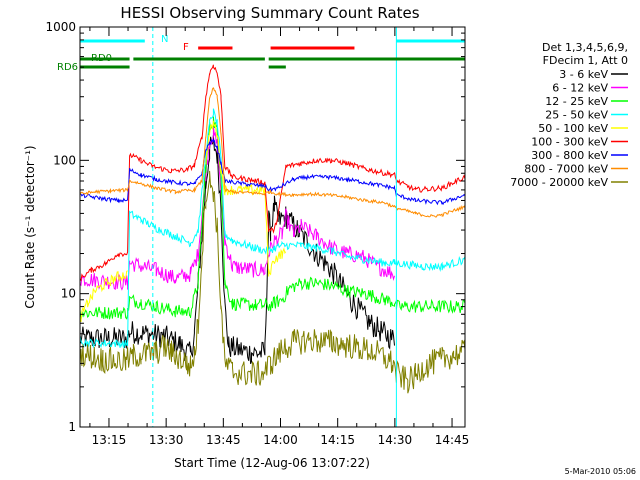 The height and width of the screenshot is (480, 640). Describe the element at coordinates (395, 440) in the screenshot. I see `x-tick-label: 14:30` at that location.